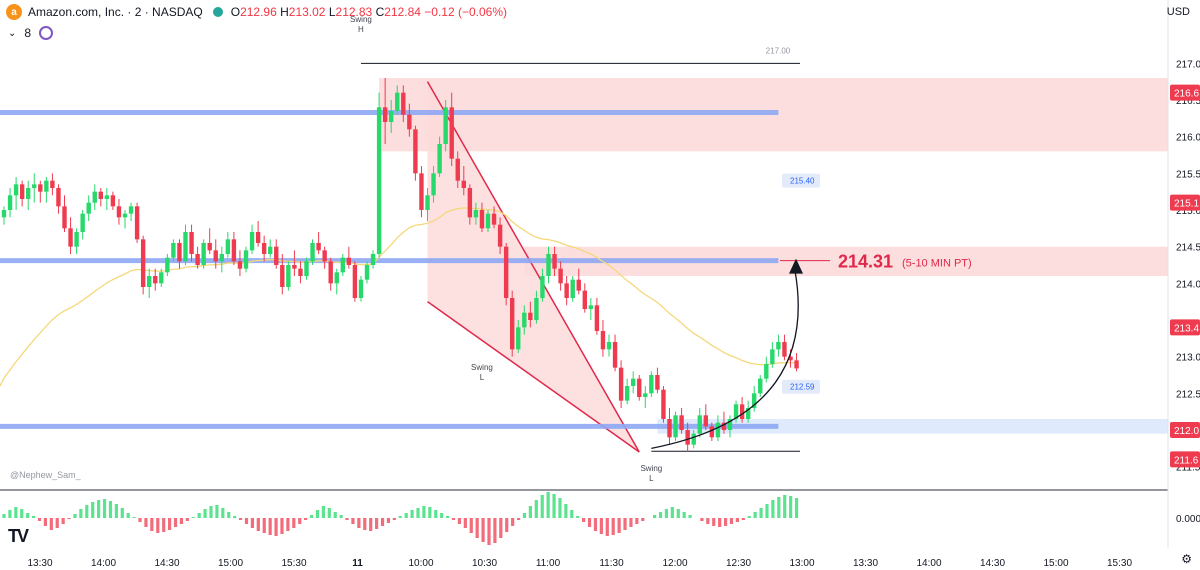  What do you see at coordinates (12, 33) in the screenshot?
I see `chevron-down-icon: ⌄` at bounding box center [12, 33].